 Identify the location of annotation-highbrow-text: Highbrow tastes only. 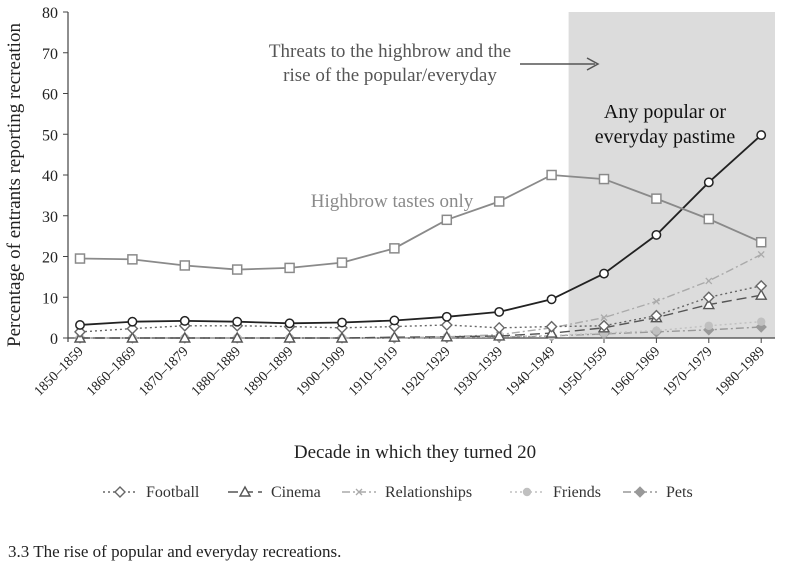
(392, 201).